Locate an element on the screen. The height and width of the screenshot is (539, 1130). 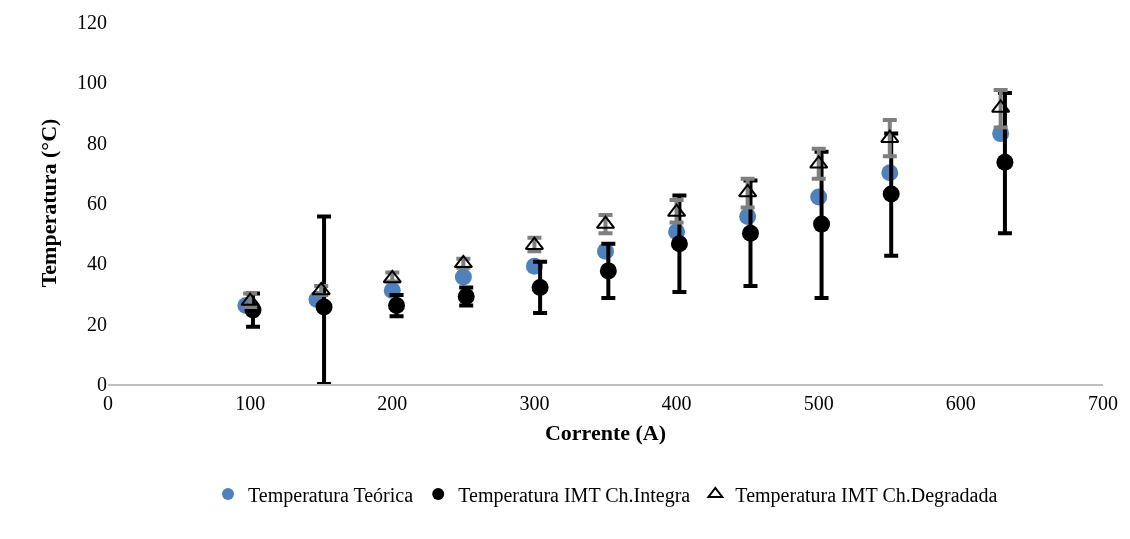
legend-label: Temperatura IMT Ch.Degradada is located at coordinates (866, 495).